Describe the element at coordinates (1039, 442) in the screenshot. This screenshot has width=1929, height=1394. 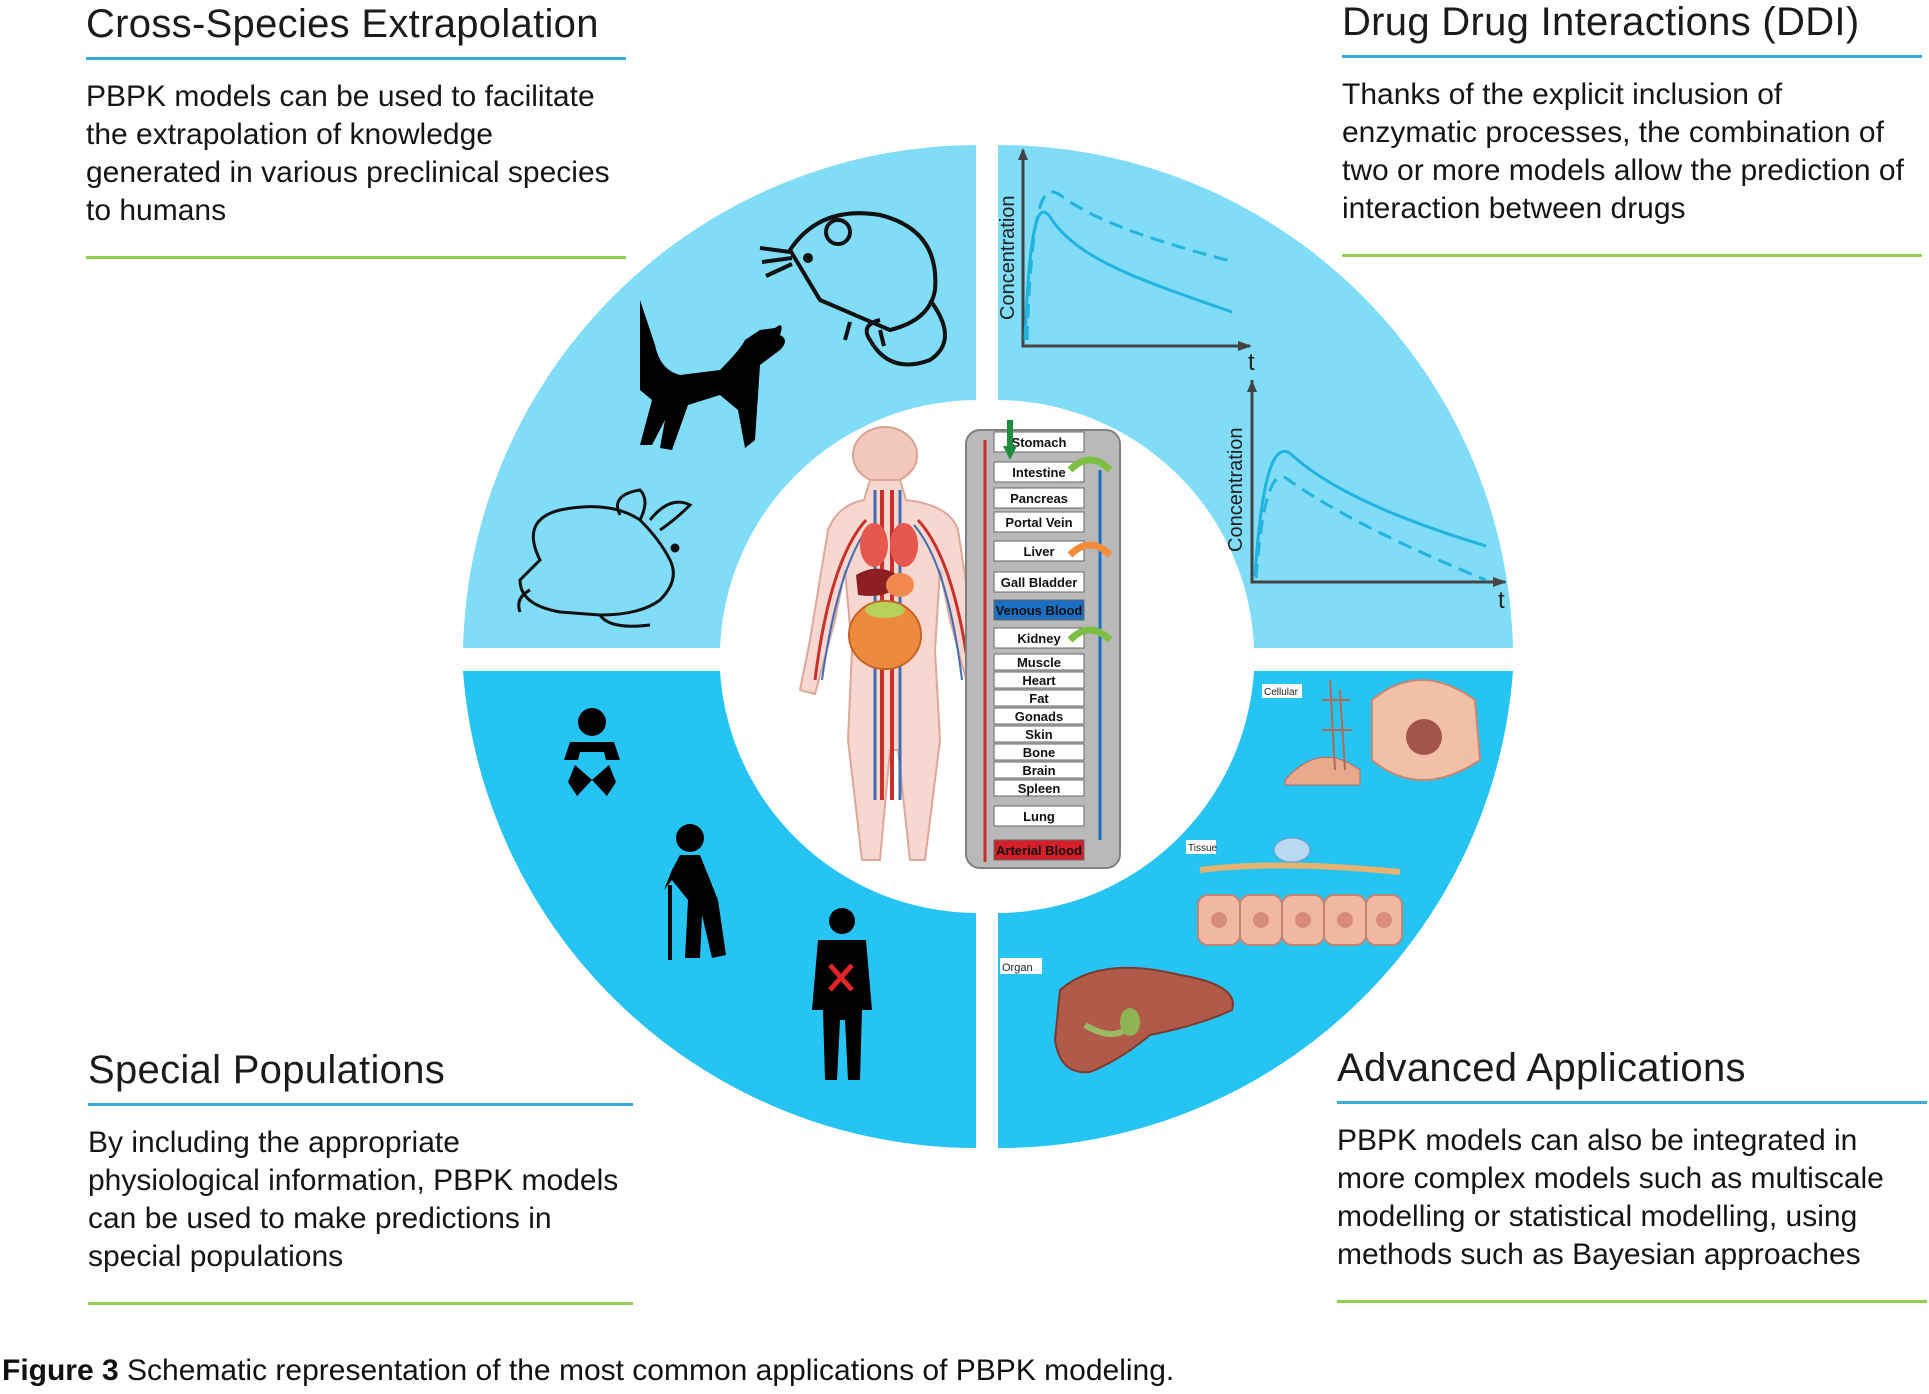
I see `compartment-label: Stomach` at that location.